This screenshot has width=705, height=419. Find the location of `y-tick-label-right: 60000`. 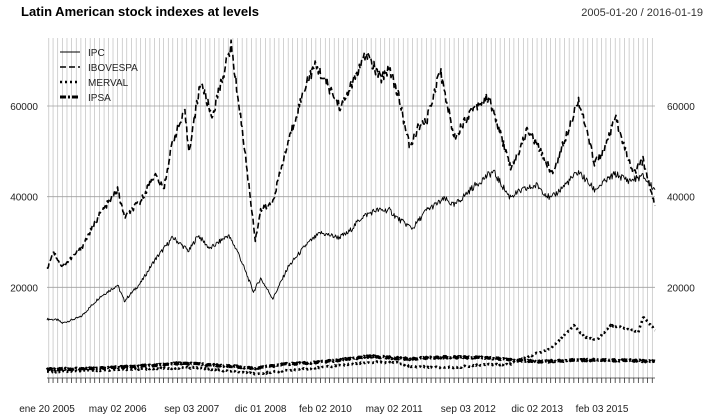

y-tick-label-right: 60000 is located at coordinates (681, 107).